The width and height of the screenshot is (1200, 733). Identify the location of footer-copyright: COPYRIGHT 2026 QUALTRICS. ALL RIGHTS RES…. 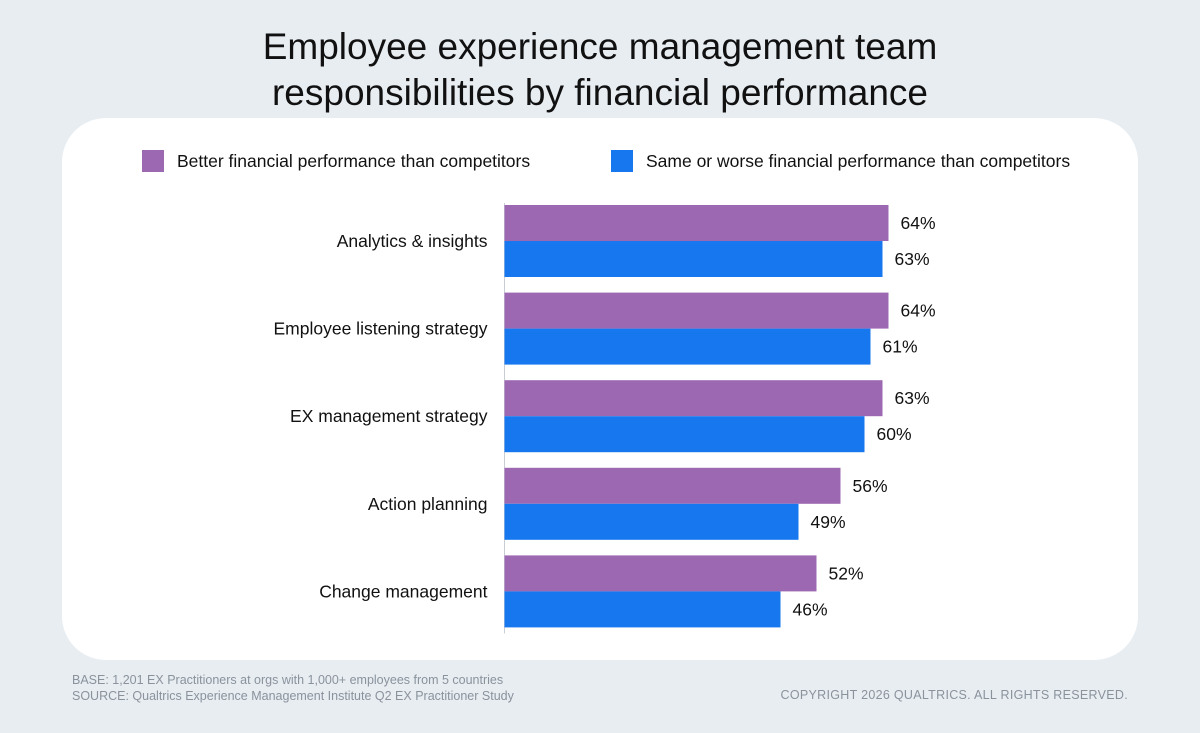
(954, 695).